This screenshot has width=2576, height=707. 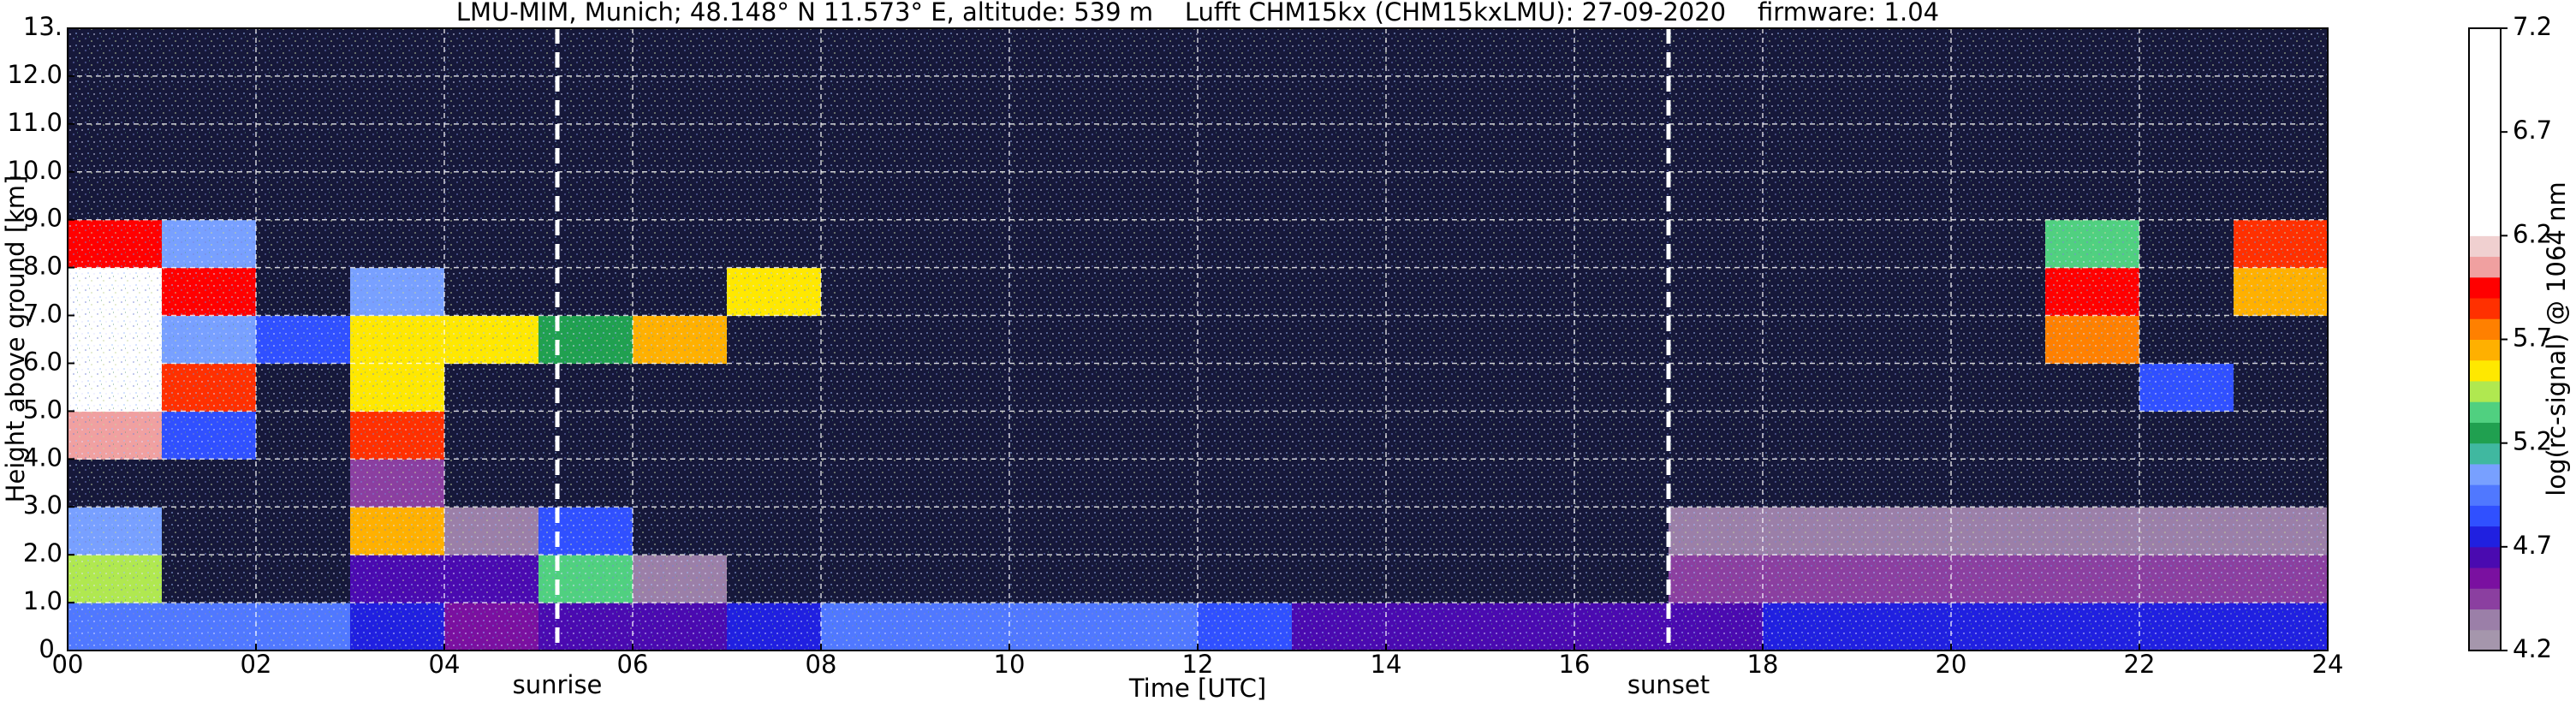 What do you see at coordinates (68, 664) in the screenshot?
I see `x-tick-label: 00` at bounding box center [68, 664].